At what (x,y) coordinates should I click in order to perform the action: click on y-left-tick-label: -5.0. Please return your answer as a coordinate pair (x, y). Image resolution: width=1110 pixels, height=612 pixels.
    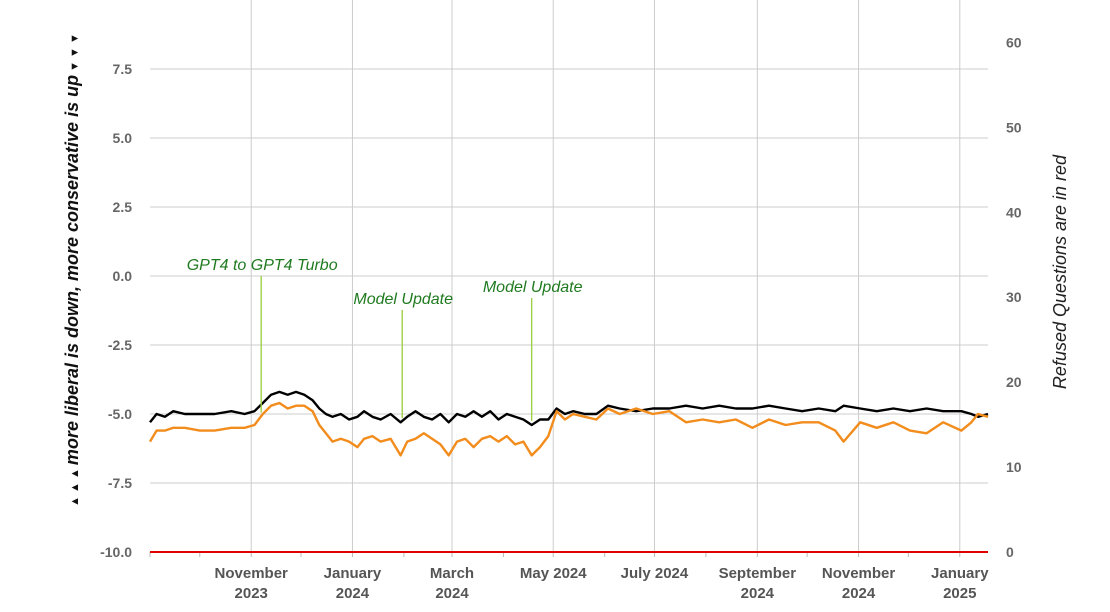
    Looking at the image, I should click on (120, 414).